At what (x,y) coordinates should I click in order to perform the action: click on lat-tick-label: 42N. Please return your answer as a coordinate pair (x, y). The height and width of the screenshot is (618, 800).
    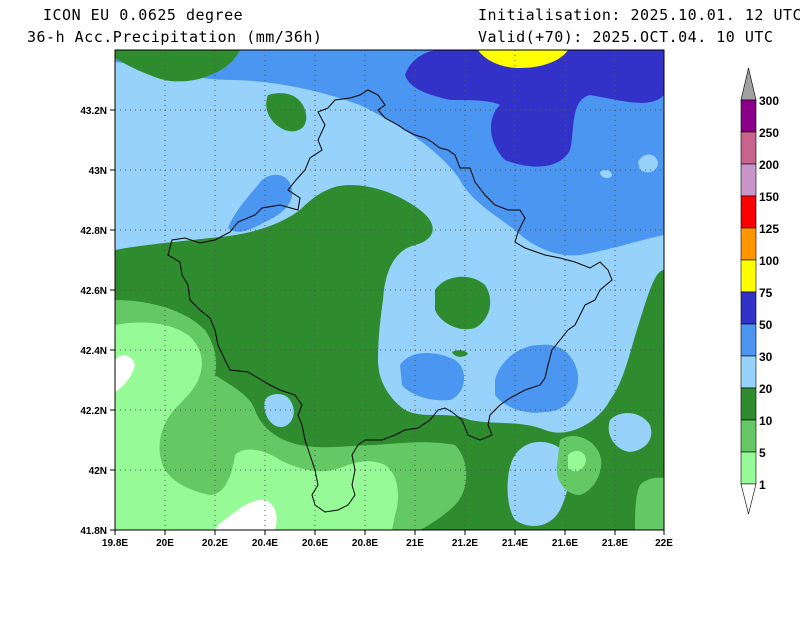
    Looking at the image, I should click on (98, 471).